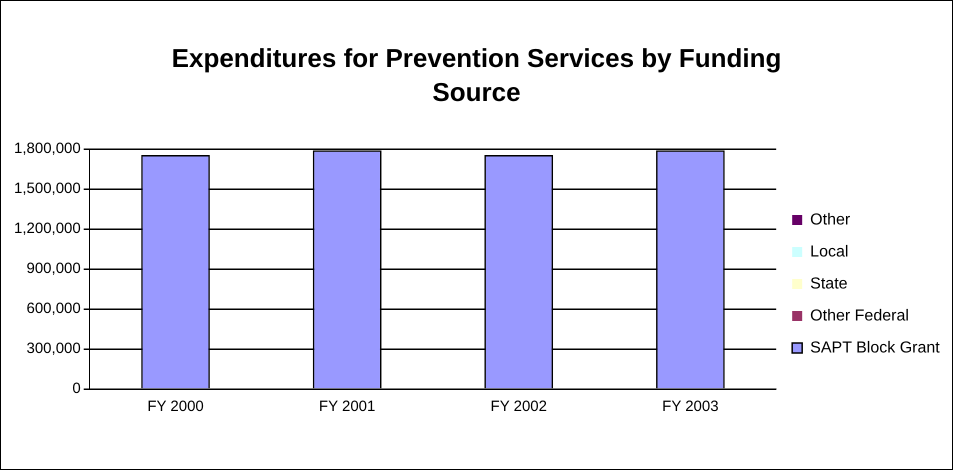 The image size is (953, 470). I want to click on x-tick-label: FY 2001, so click(347, 407).